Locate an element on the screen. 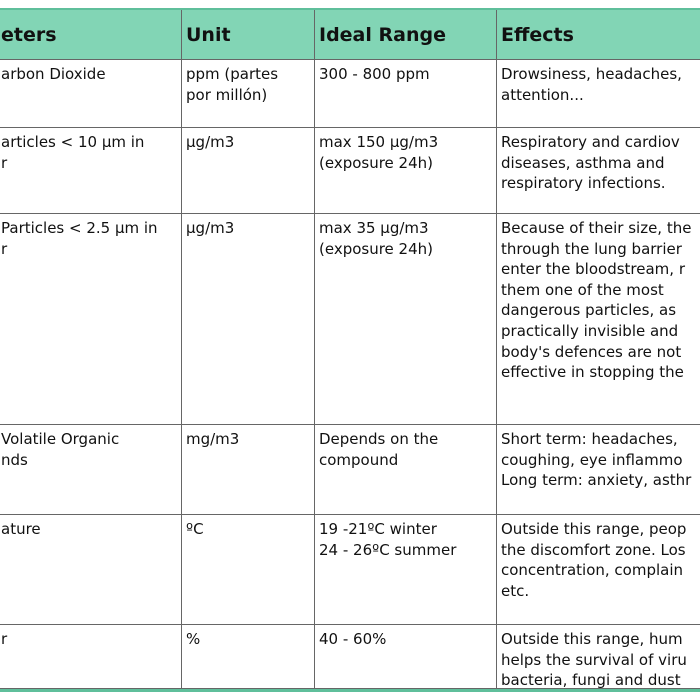 This screenshot has height=700, width=700. top-border is located at coordinates (350, 9).